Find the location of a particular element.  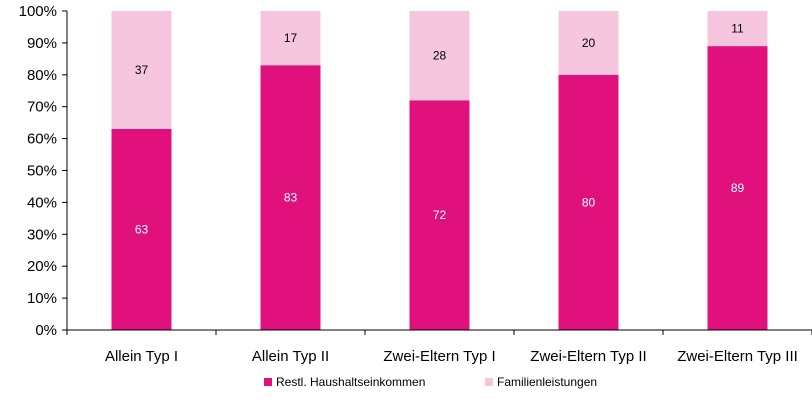

data-label-familienleistungen-4: 20 is located at coordinates (589, 43).